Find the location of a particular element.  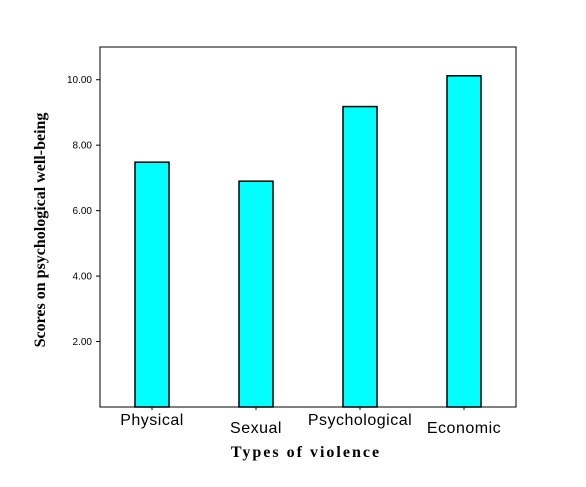

bar-physical is located at coordinates (152, 284).